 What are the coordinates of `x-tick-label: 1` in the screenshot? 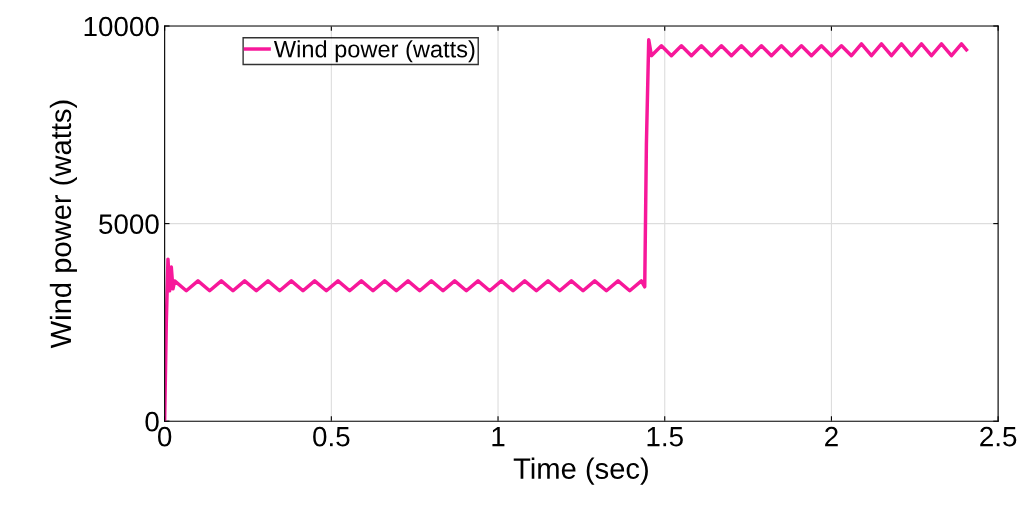 It's located at (498, 437).